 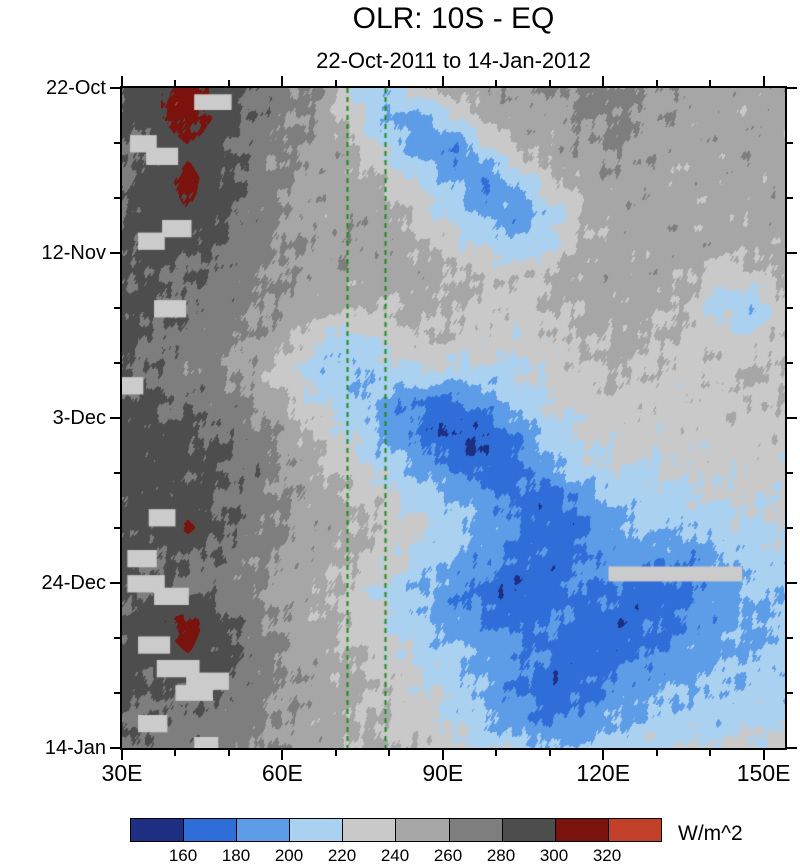 What do you see at coordinates (710, 833) in the screenshot?
I see `colorbar-units-label: W/m^2` at bounding box center [710, 833].